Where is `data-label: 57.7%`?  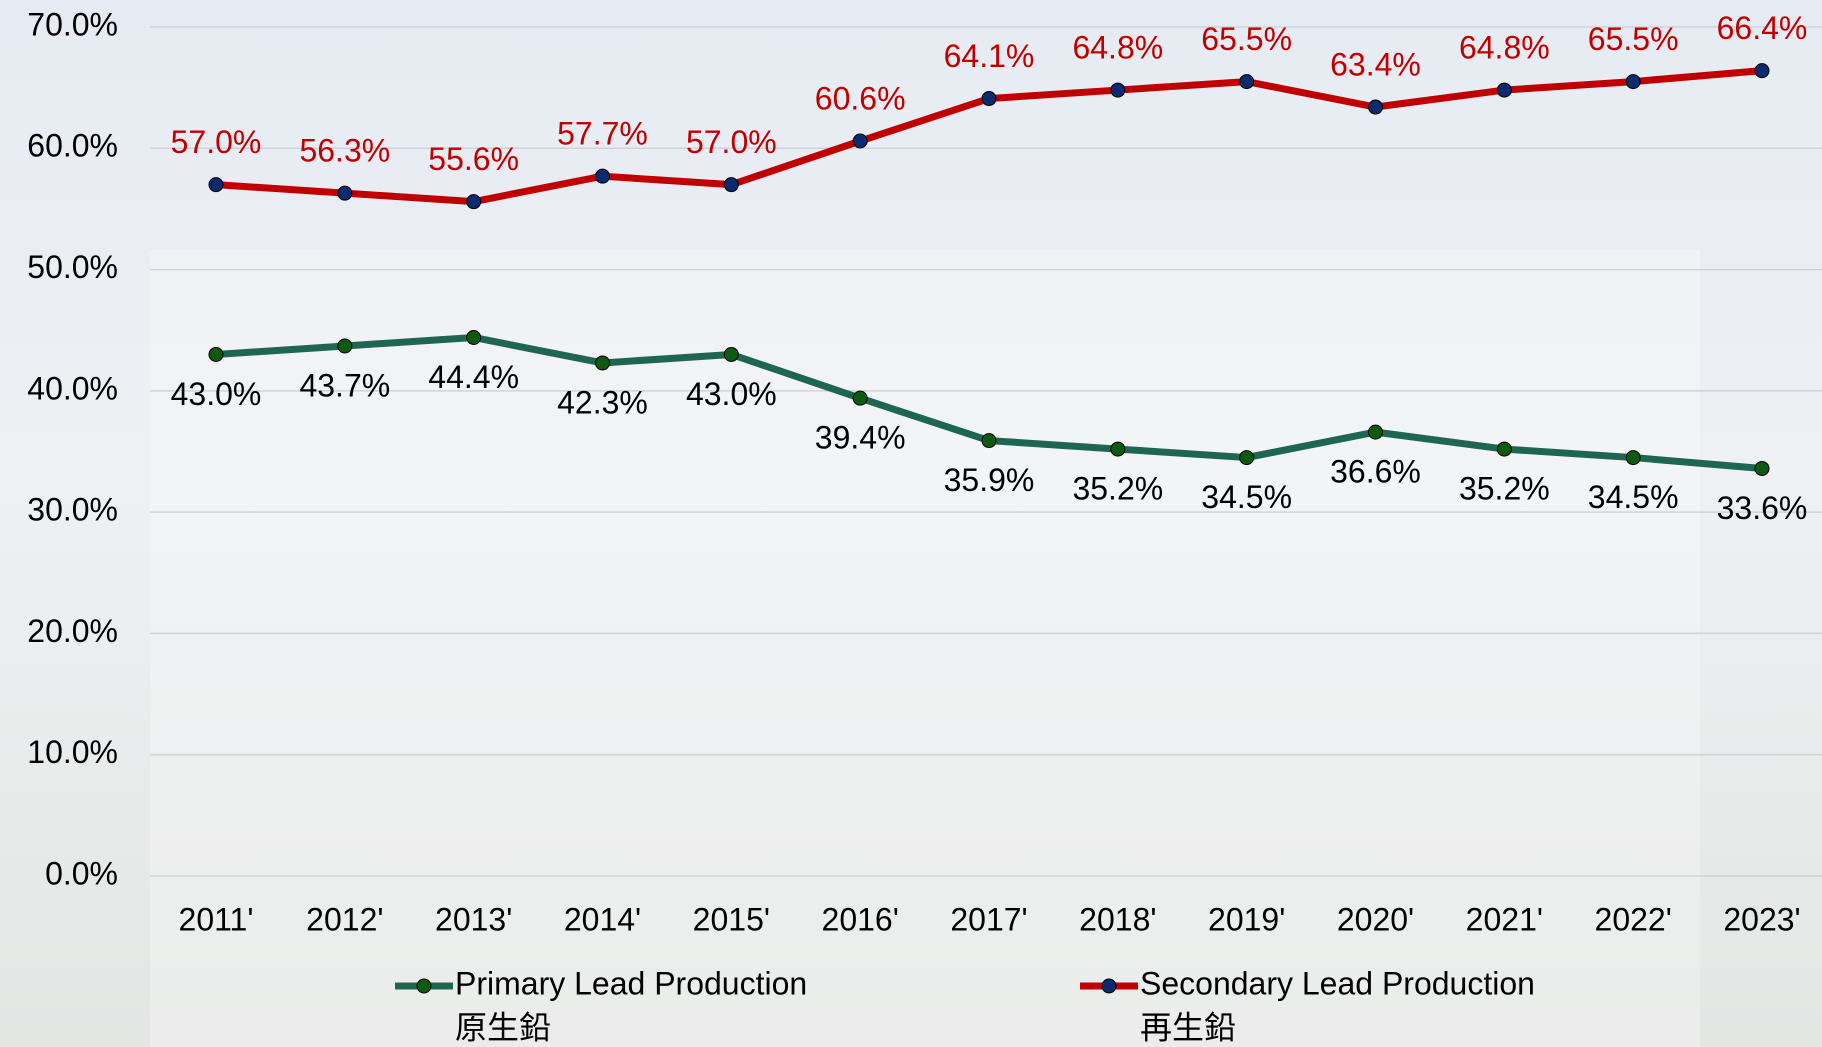
data-label: 57.7% is located at coordinates (602, 134).